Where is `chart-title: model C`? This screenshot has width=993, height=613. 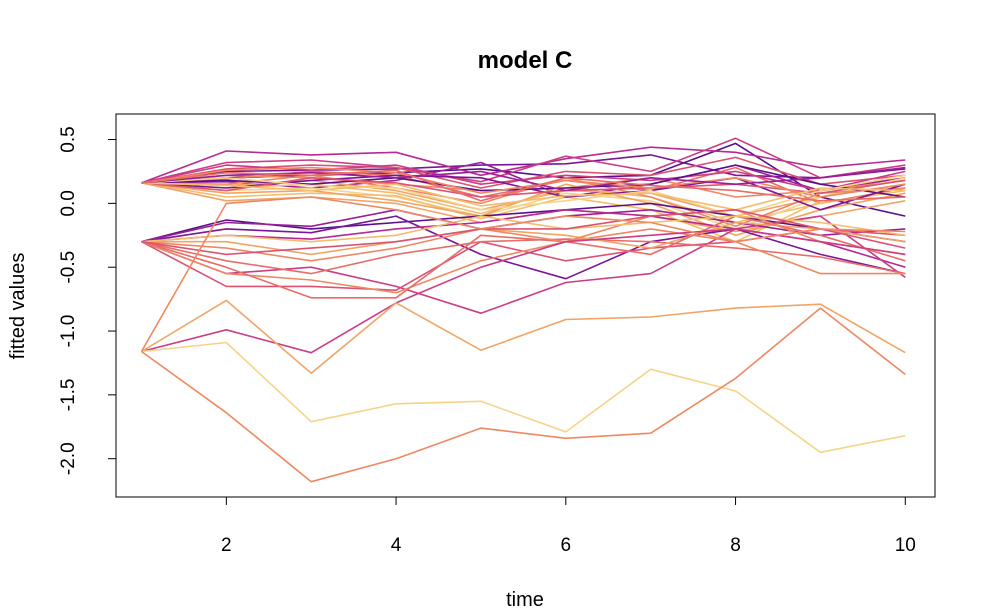
chart-title: model C is located at coordinates (525, 60).